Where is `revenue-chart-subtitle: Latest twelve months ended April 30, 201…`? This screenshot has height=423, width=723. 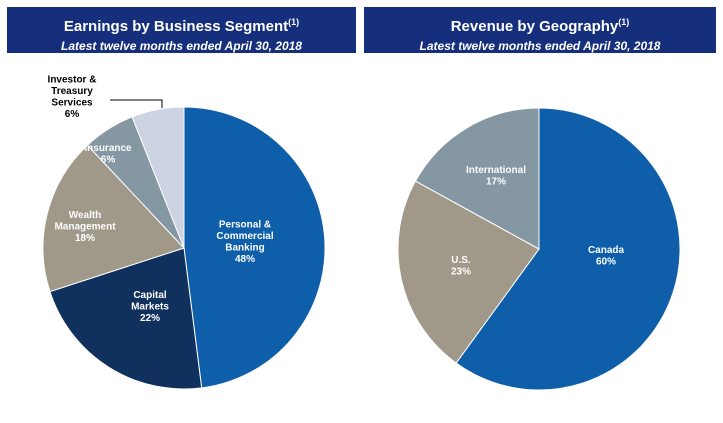
revenue-chart-subtitle: Latest twelve months ended April 30, 201… is located at coordinates (540, 46).